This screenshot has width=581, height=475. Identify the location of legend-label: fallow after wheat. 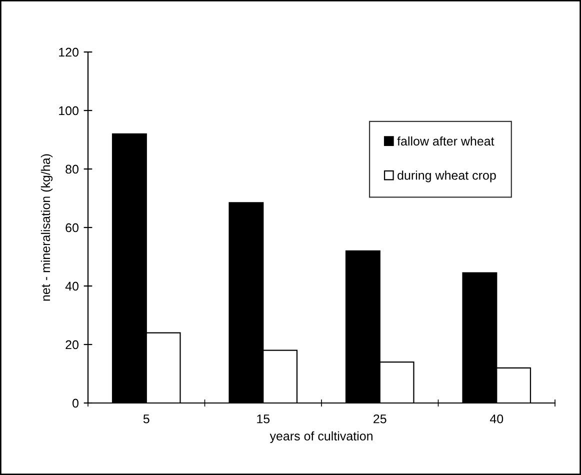
(445, 141).